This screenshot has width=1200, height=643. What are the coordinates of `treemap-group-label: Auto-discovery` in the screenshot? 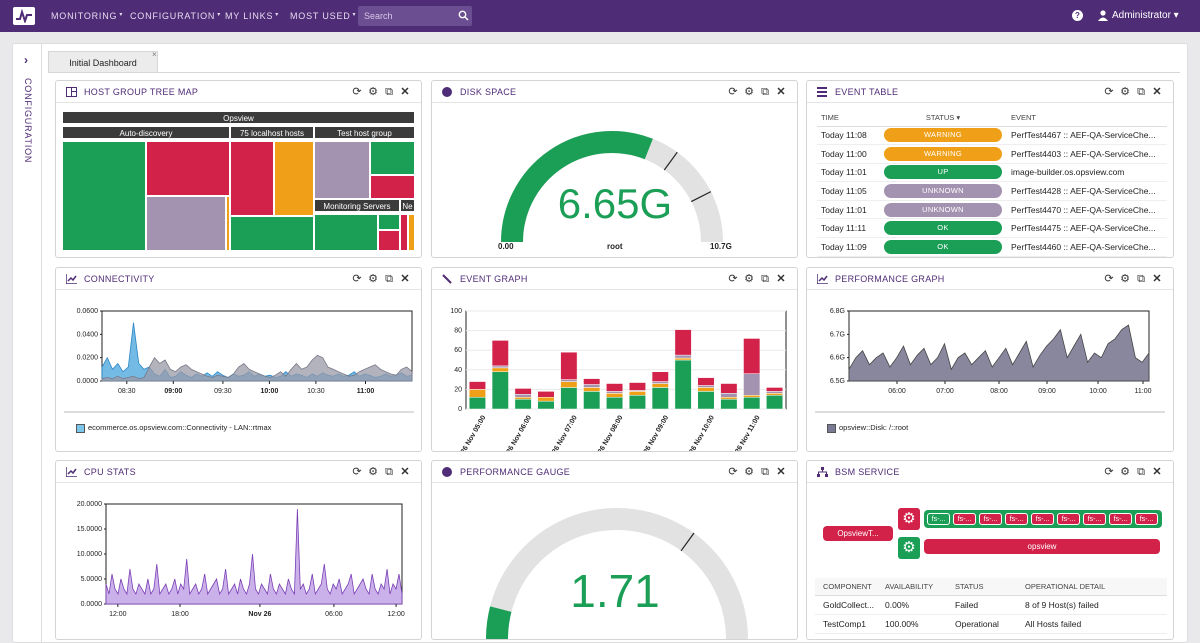 It's located at (146, 132).